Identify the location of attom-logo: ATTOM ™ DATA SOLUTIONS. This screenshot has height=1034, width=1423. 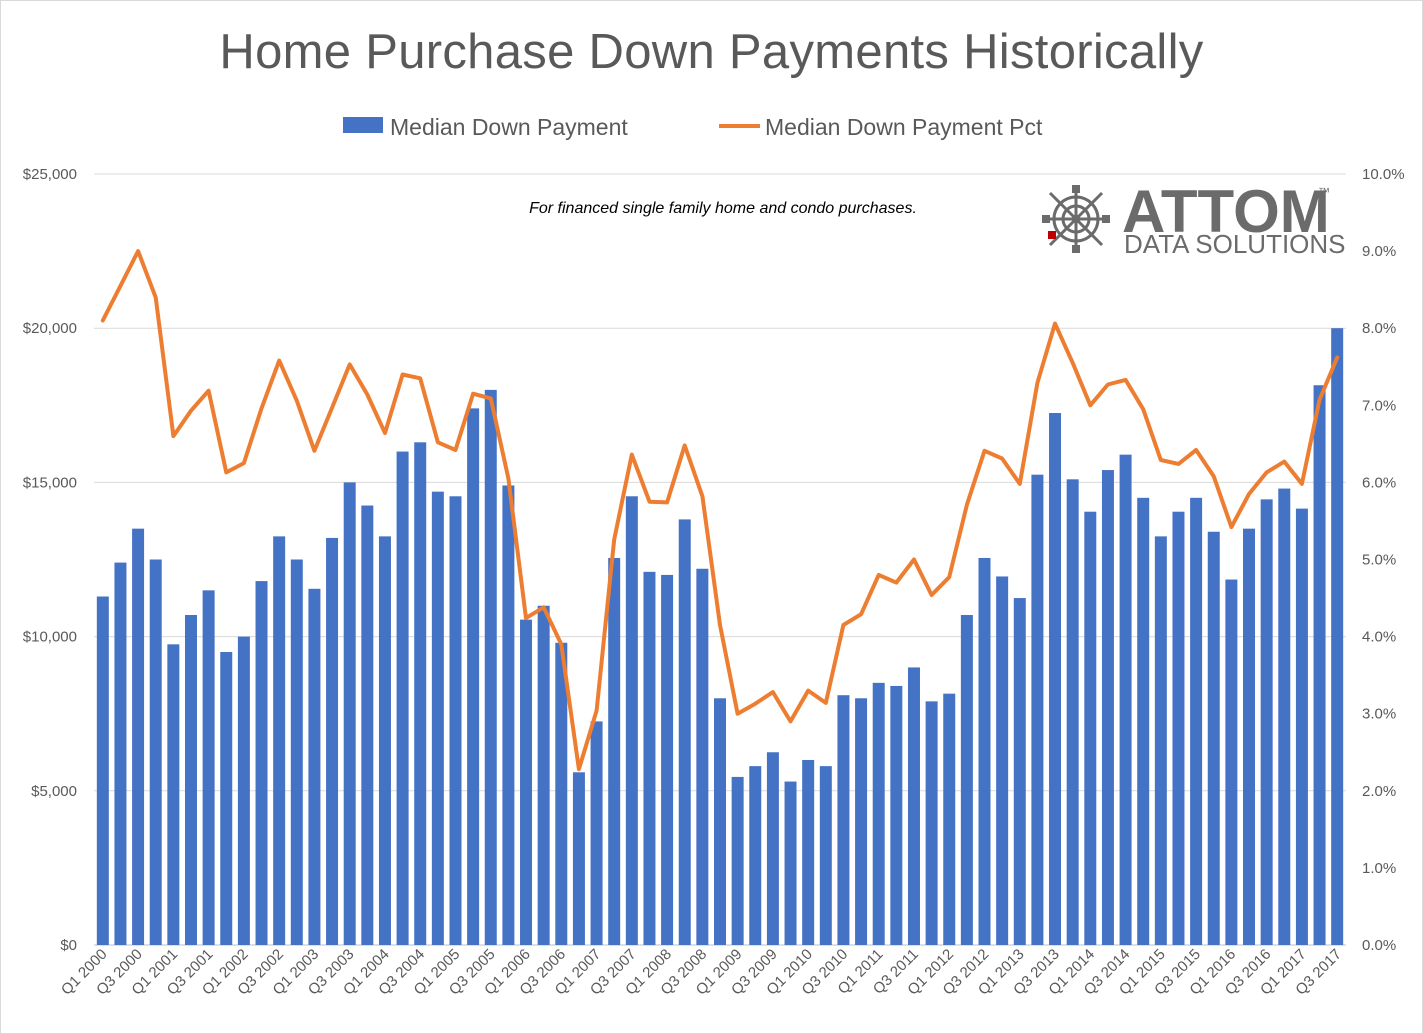
(1194, 218).